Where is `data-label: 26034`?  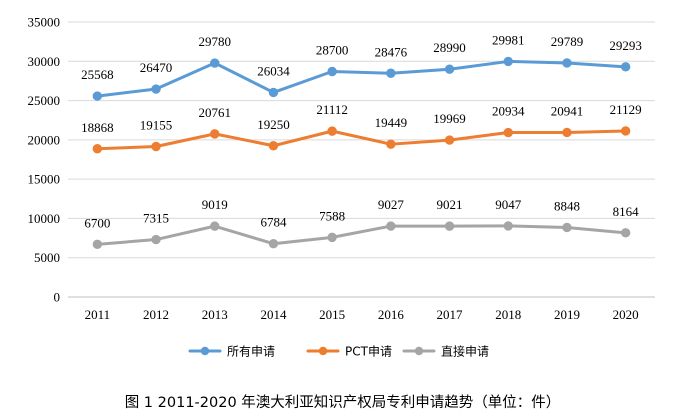
data-label: 26034 is located at coordinates (273, 70).